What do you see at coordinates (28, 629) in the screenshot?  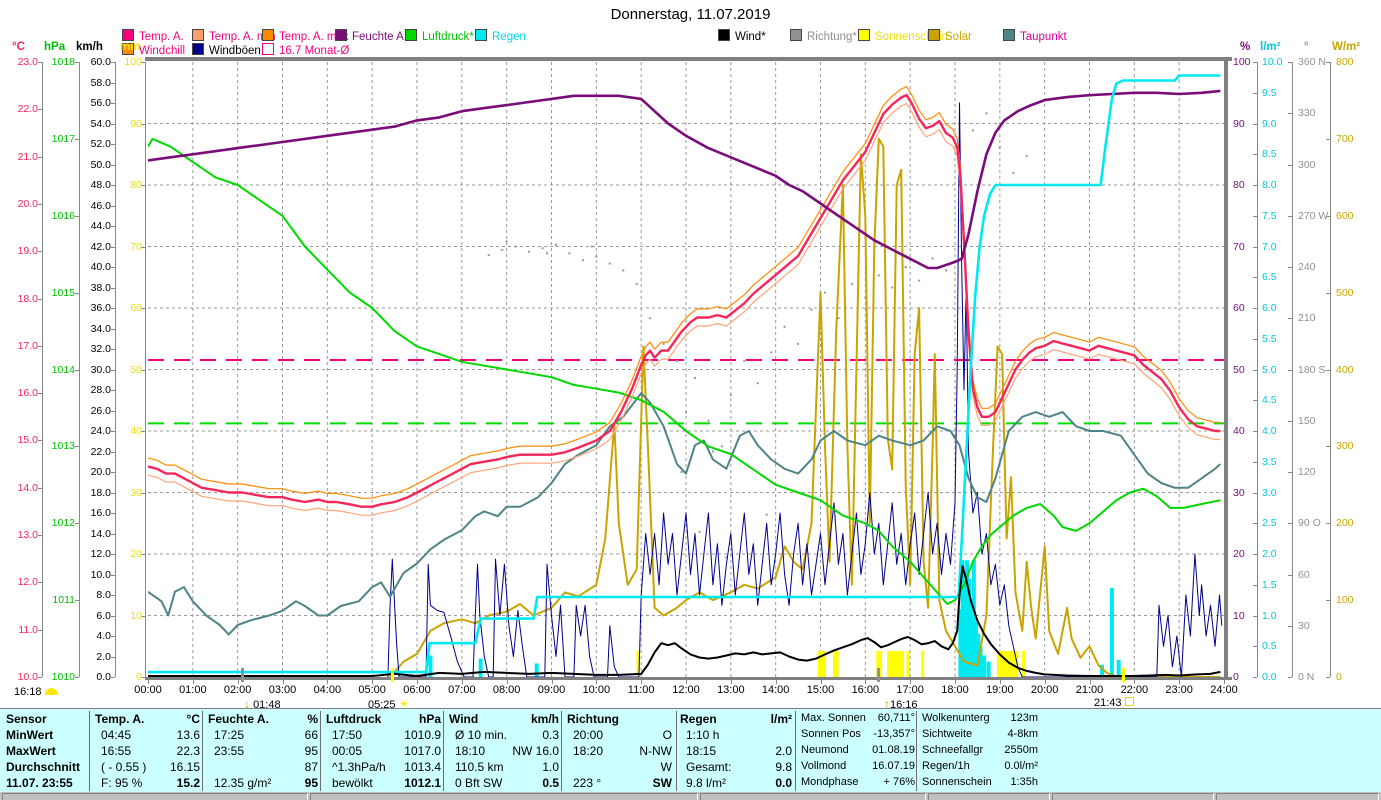 I see `temp-axis-tick-label: 11.0` at bounding box center [28, 629].